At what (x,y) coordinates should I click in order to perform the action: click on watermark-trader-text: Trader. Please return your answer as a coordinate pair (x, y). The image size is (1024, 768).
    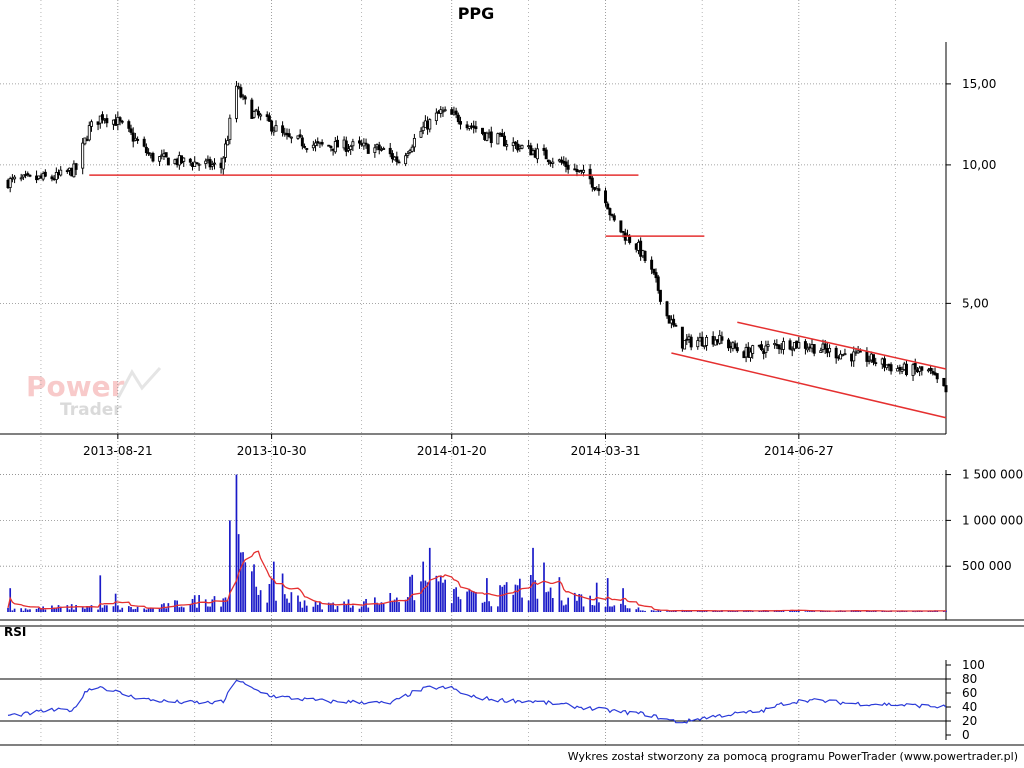
    Looking at the image, I should click on (91, 410).